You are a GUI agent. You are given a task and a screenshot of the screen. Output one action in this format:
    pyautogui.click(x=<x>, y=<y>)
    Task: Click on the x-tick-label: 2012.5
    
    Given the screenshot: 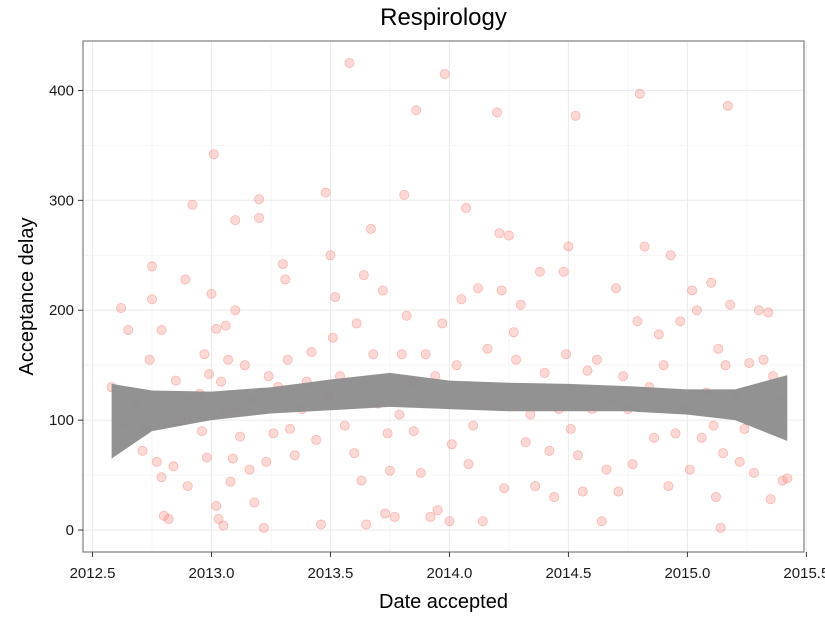 What is the action you would take?
    pyautogui.click(x=93, y=573)
    